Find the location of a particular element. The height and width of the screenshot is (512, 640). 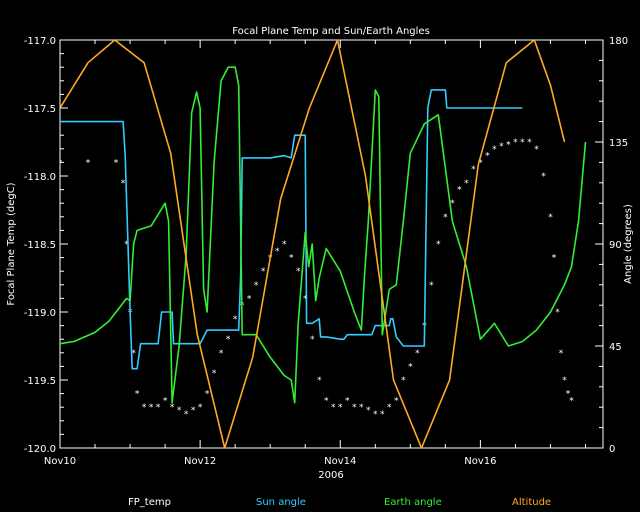

y-tick-label: -119.0 is located at coordinates (40, 313).